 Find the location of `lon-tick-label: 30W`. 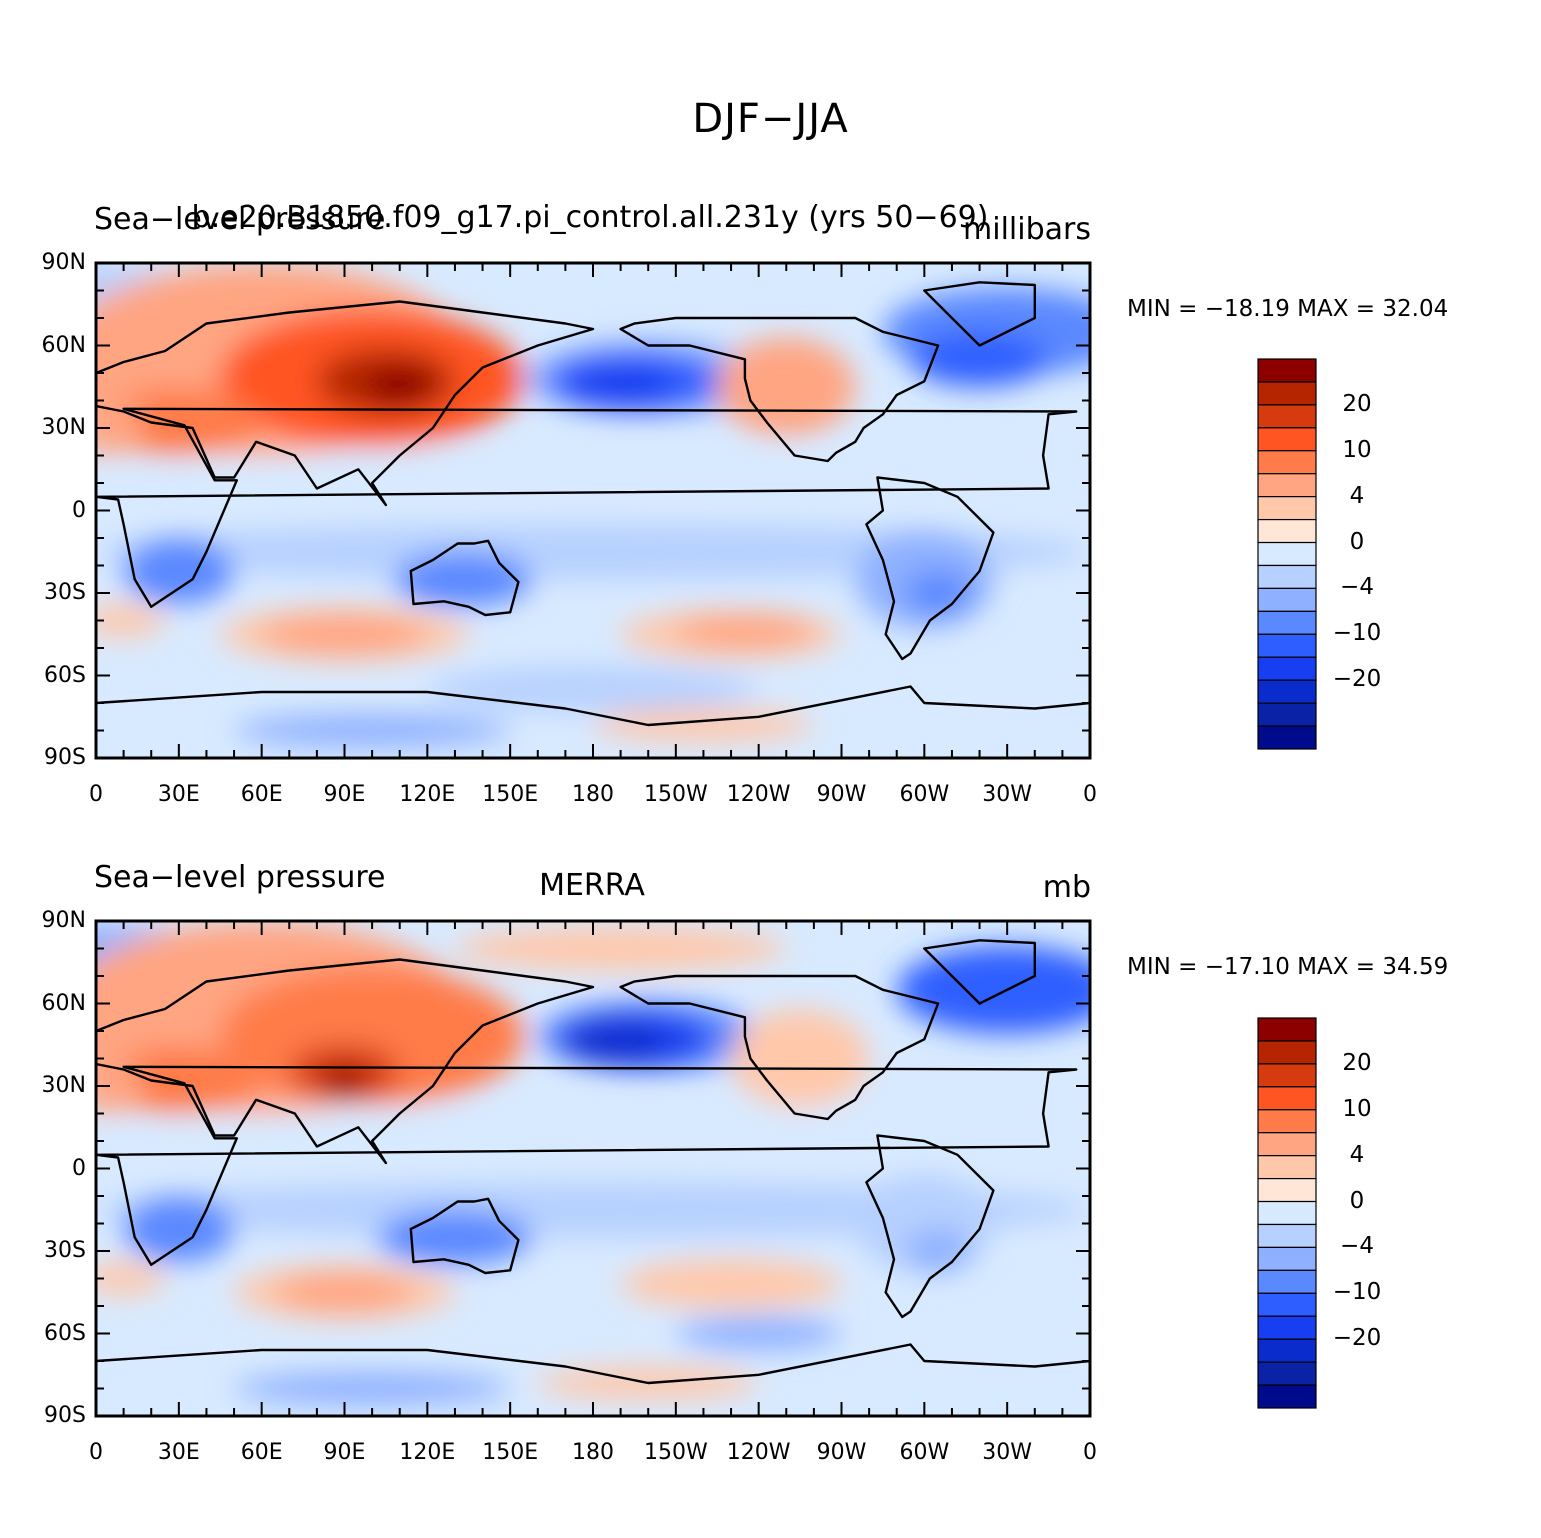

lon-tick-label: 30W is located at coordinates (1007, 794).